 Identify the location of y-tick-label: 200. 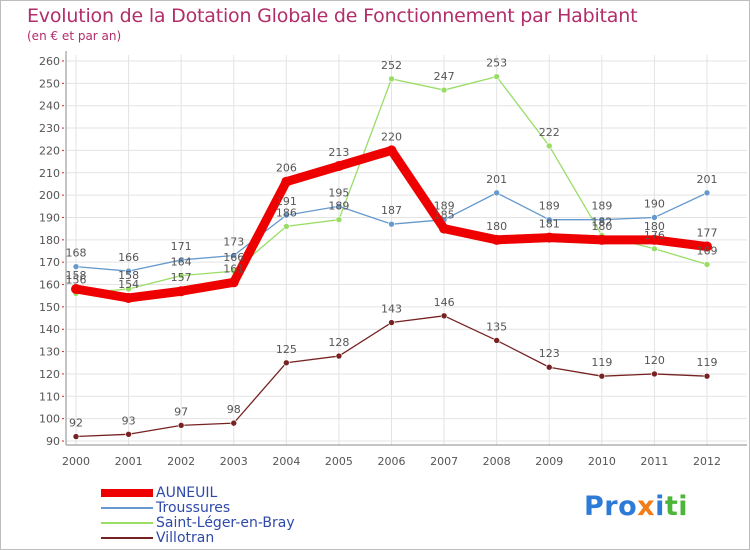
(49, 195).